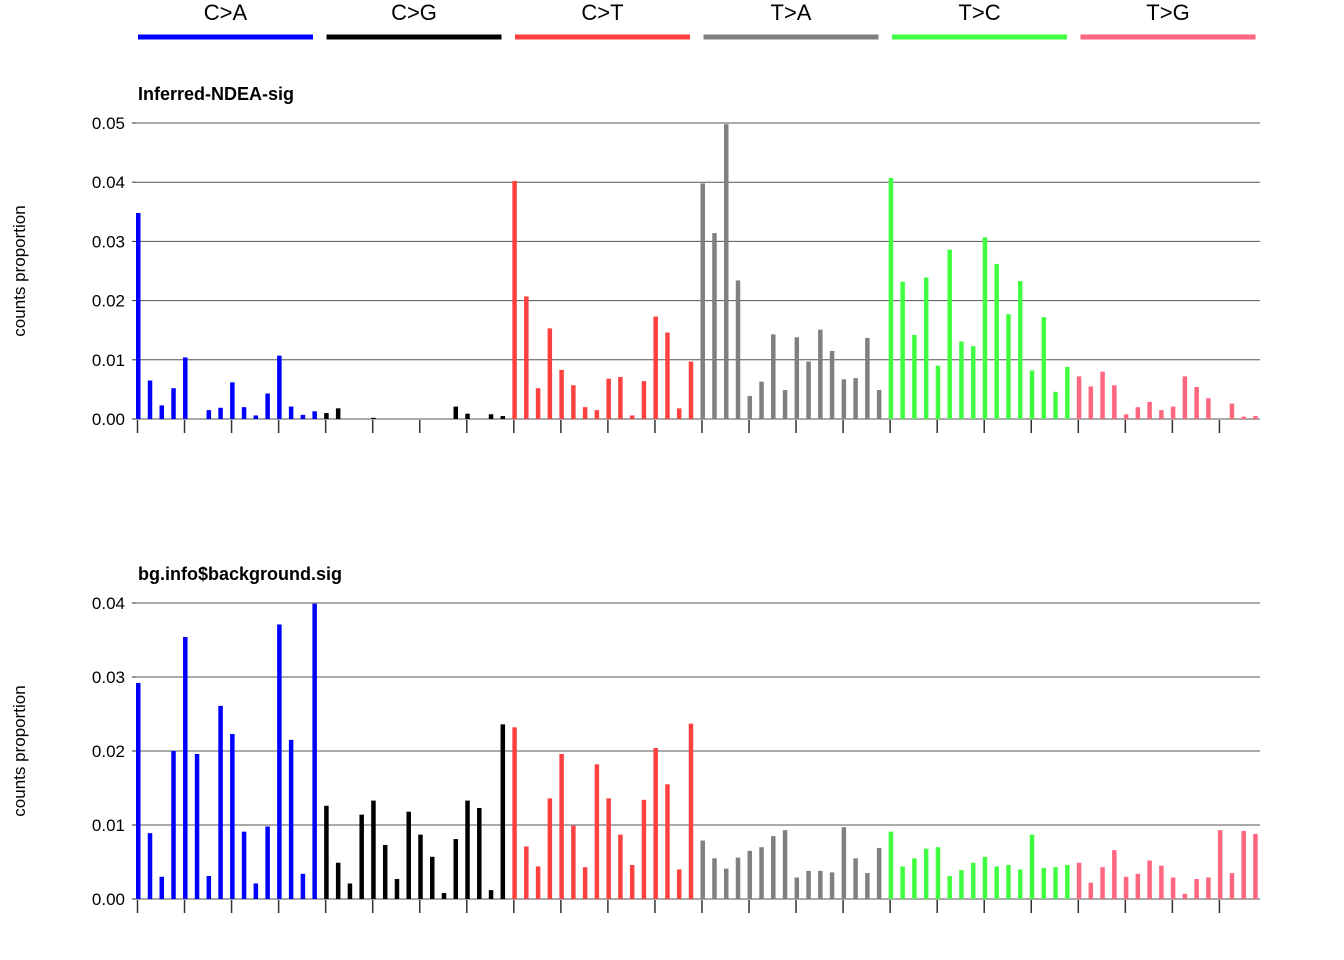 The width and height of the screenshot is (1344, 960). What do you see at coordinates (216, 94) in the screenshot?
I see `panel-title: Inferred-NDEA-sig` at bounding box center [216, 94].